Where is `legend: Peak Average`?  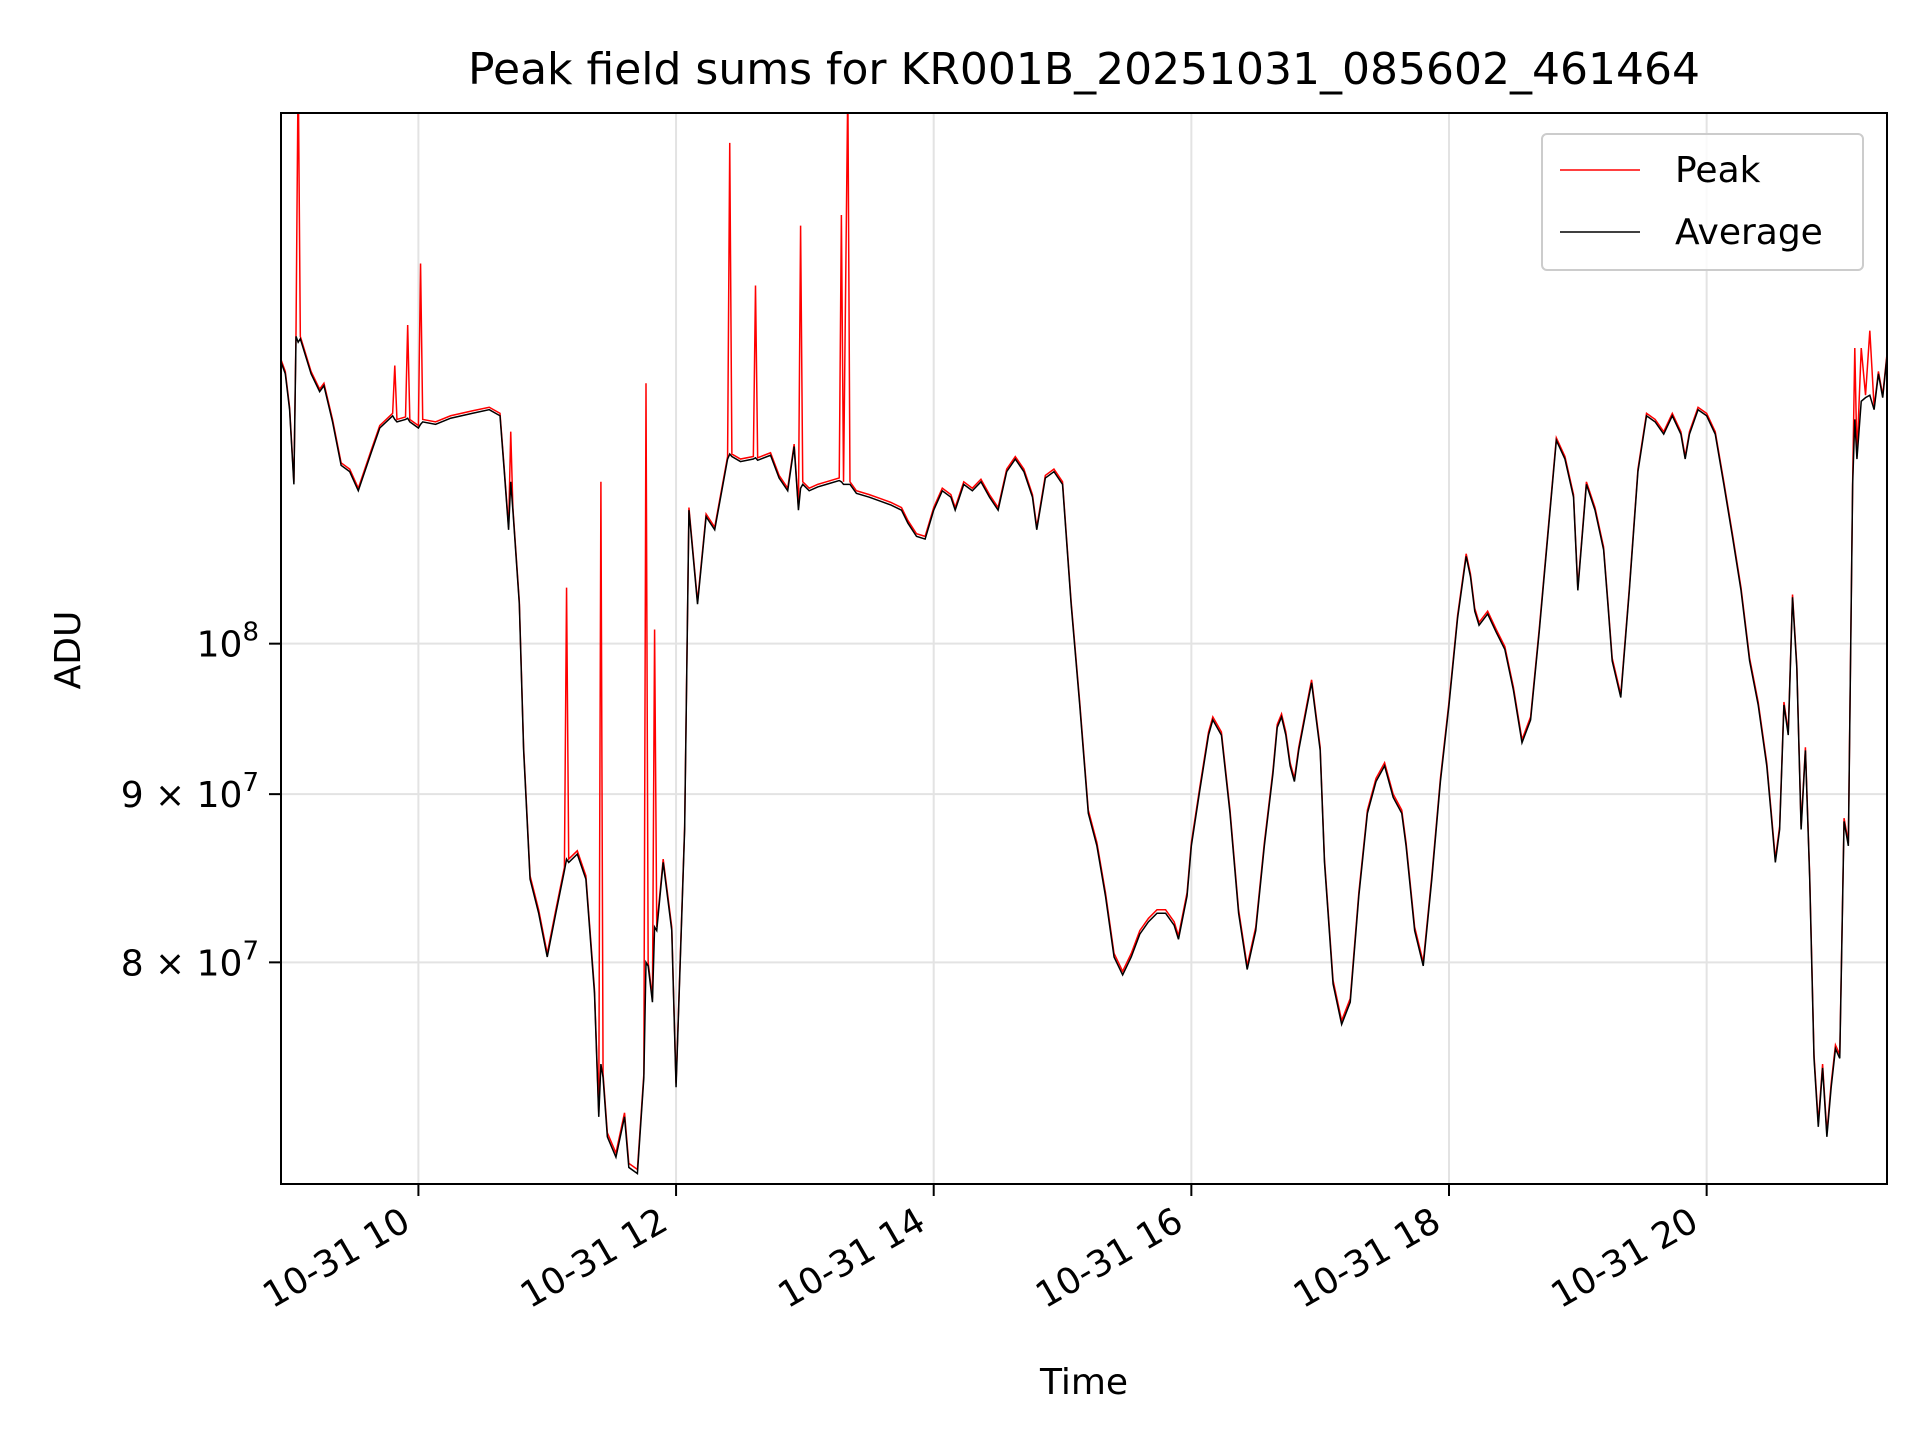
legend: Peak Average is located at coordinates (1702, 202).